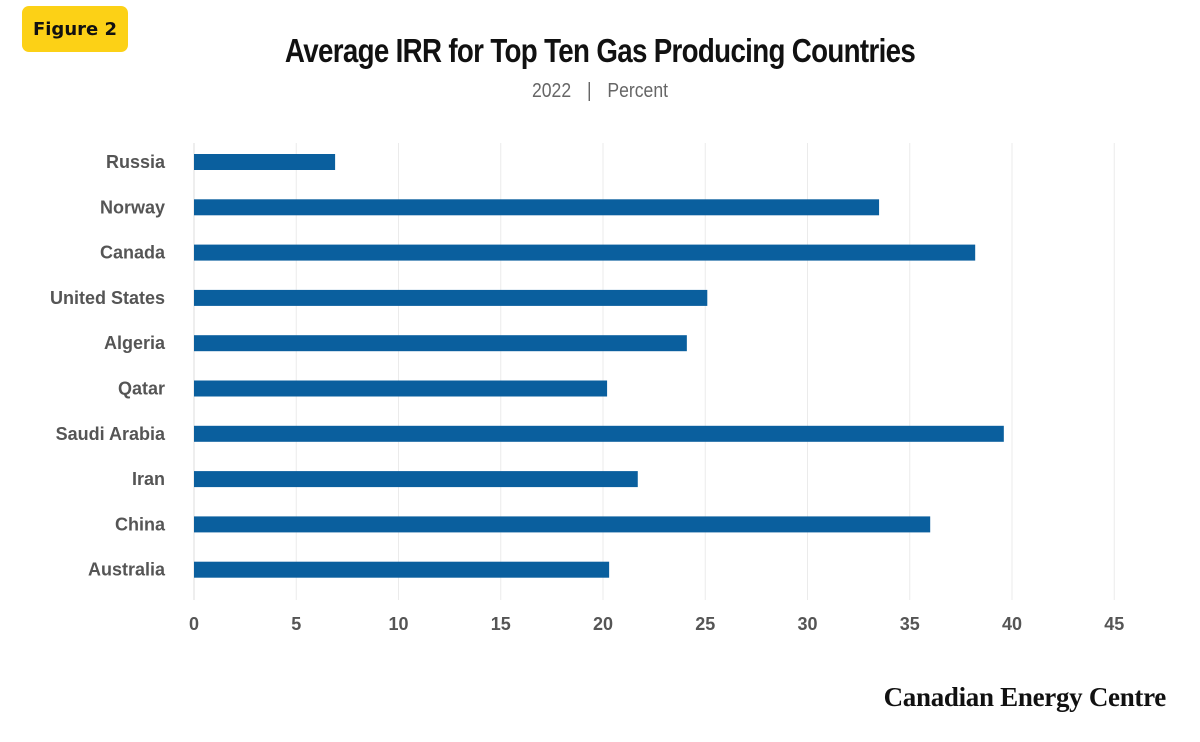 The height and width of the screenshot is (742, 1200). I want to click on bar-united-states, so click(451, 297).